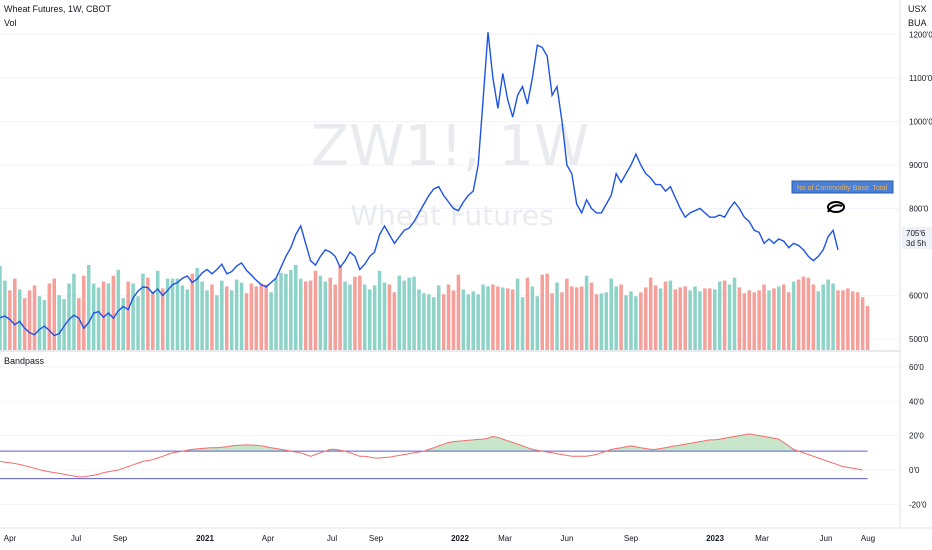 The height and width of the screenshot is (550, 932). I want to click on bandpass-axis-tick: 60'0, so click(916, 367).